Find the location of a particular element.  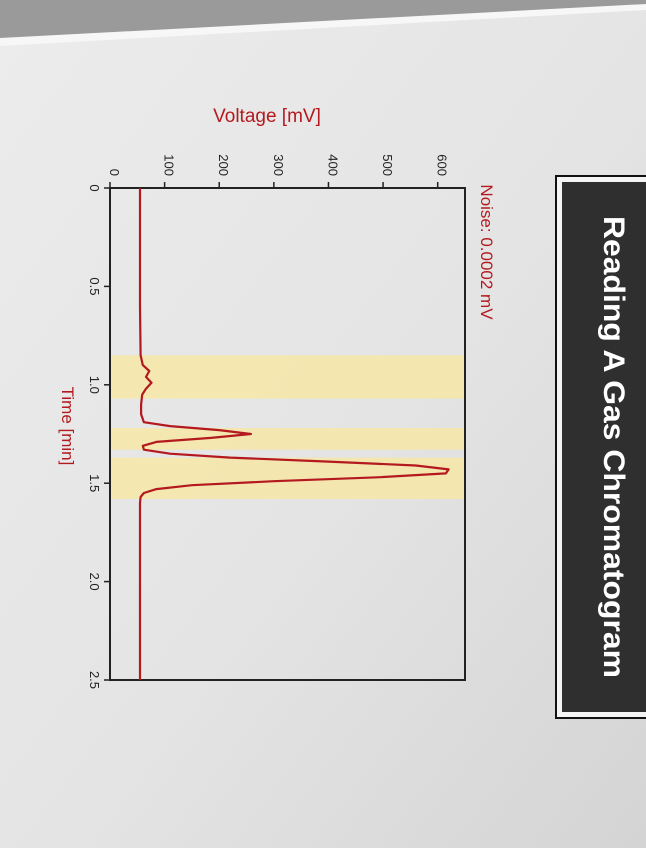

x-axis-label: Time [min] is located at coordinates (67, 426).